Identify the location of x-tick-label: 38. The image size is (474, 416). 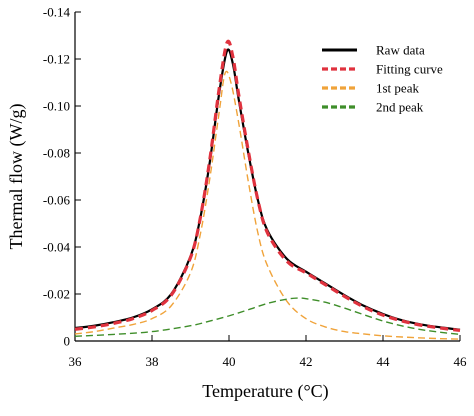
(152, 361).